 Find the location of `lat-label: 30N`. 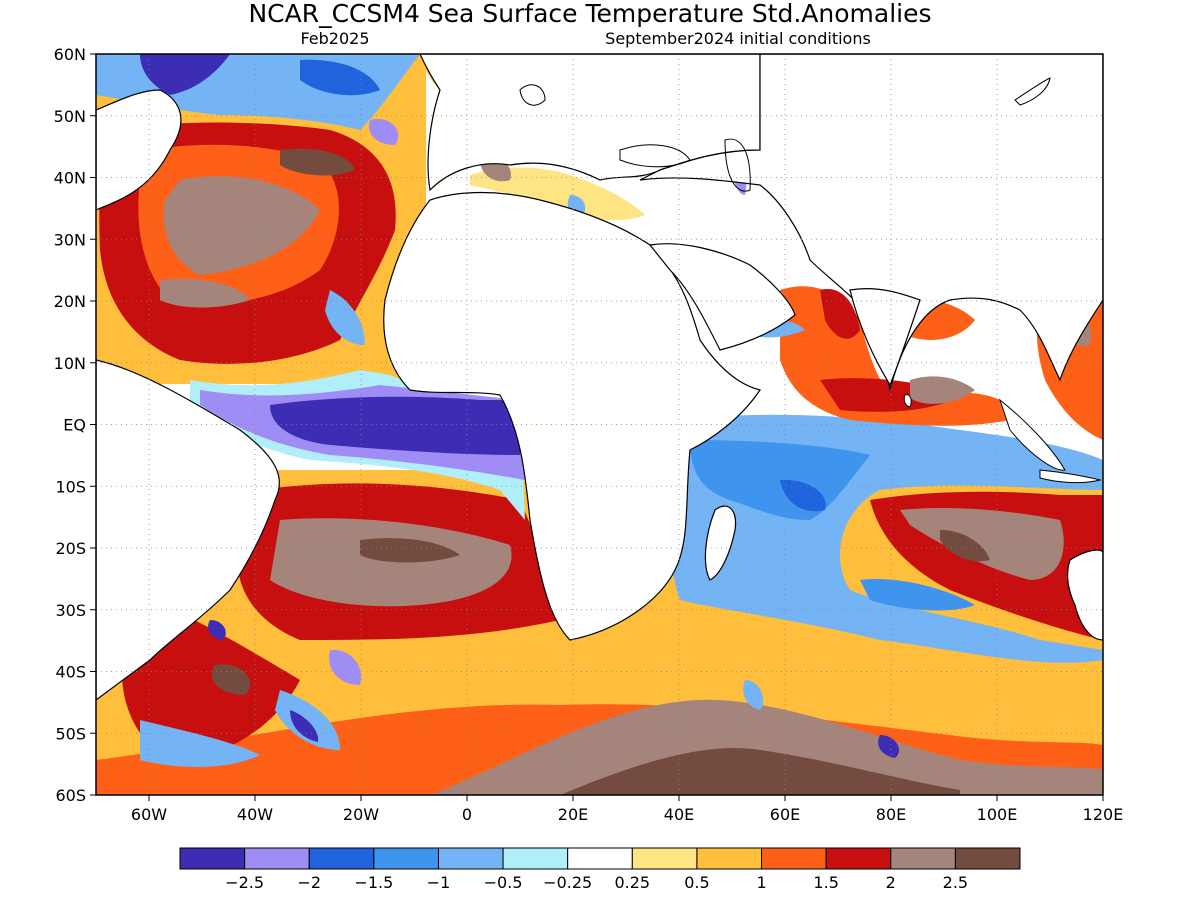

lat-label: 30N is located at coordinates (70, 239).